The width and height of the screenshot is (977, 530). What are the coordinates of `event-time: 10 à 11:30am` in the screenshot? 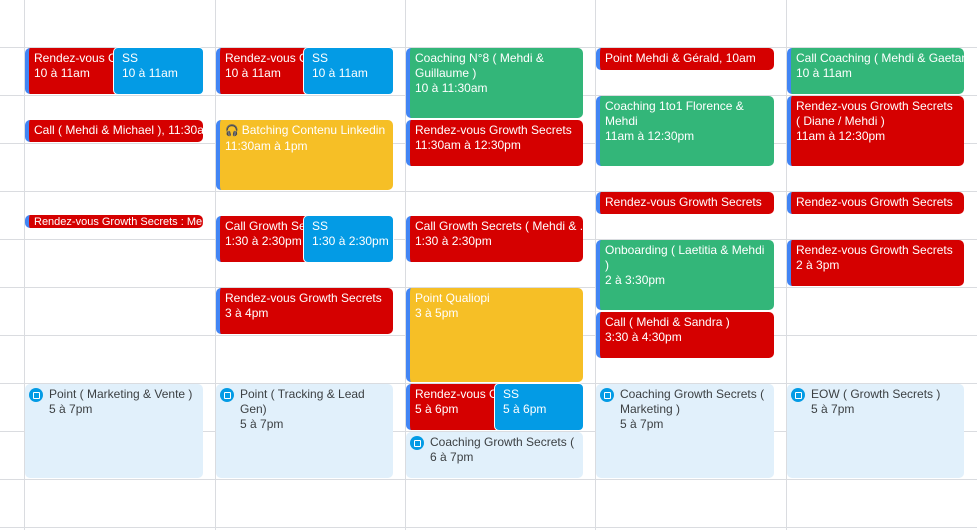 It's located at (451, 88).